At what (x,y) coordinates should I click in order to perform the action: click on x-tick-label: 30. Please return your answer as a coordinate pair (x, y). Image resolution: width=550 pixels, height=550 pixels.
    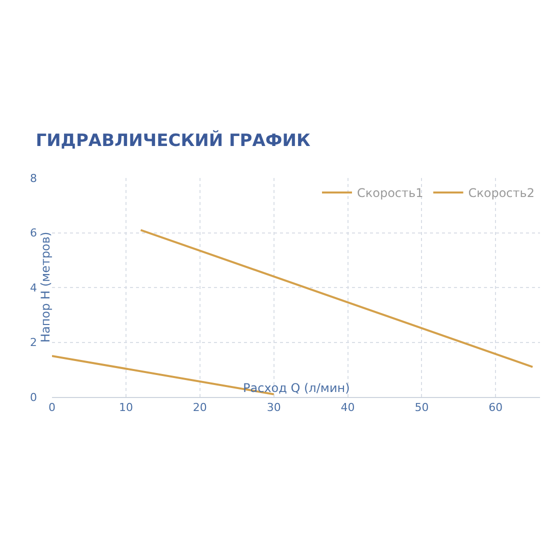
    Looking at the image, I should click on (273, 407).